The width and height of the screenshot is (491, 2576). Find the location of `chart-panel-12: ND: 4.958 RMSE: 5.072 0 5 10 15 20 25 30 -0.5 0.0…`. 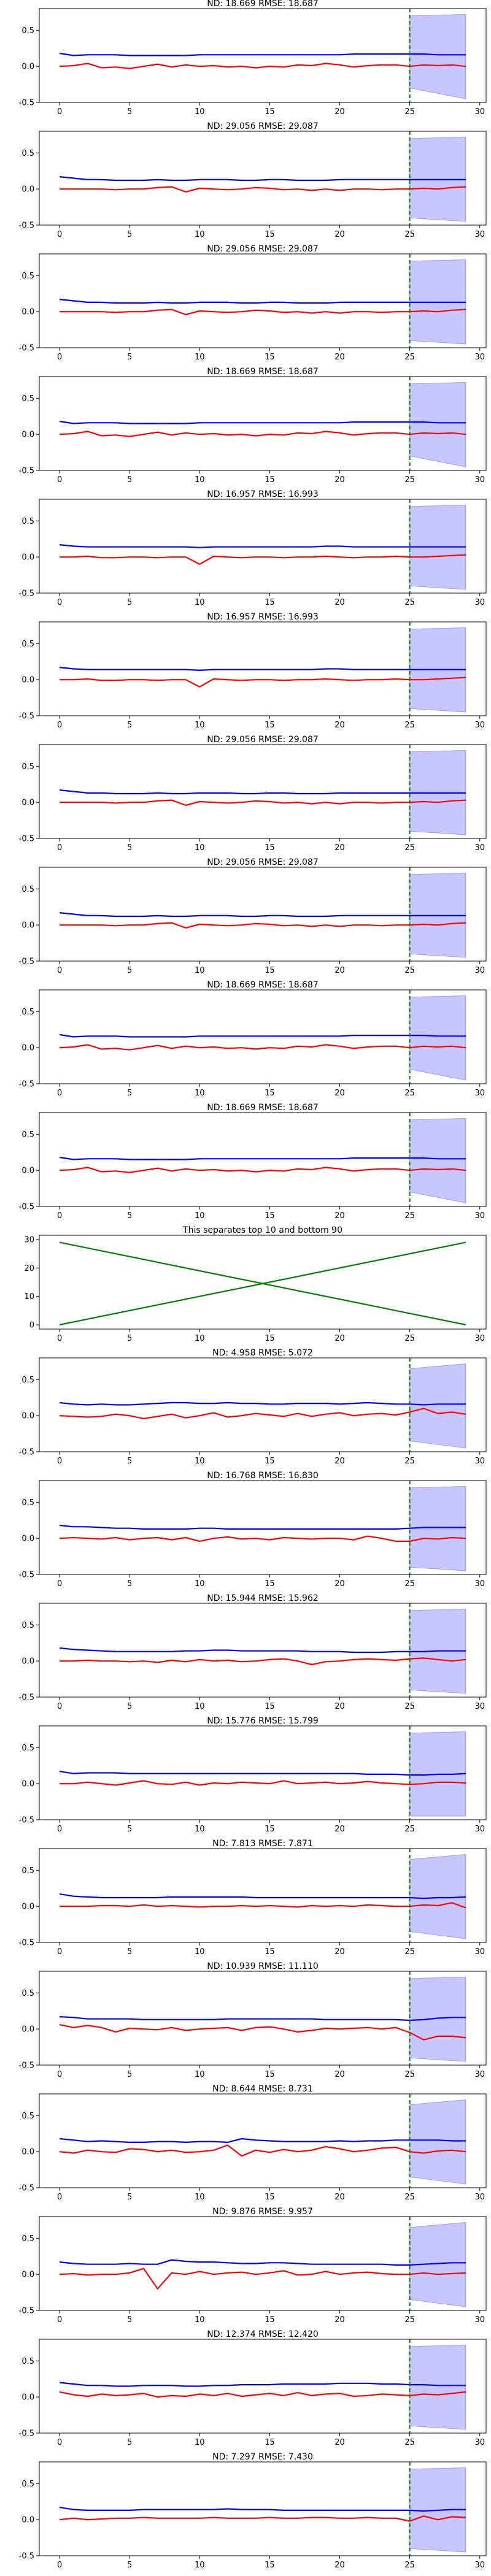

chart-panel-12: ND: 4.958 RMSE: 5.072 0 5 10 15 20 25 30 -0.5 0.0… is located at coordinates (253, 1407).